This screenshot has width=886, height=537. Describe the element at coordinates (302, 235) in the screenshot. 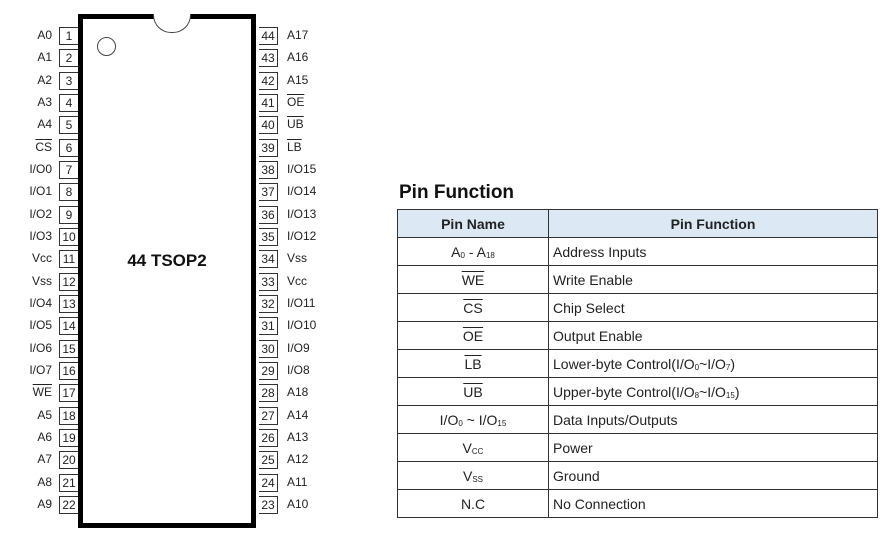

I see `text-segment: I/O12` at that location.